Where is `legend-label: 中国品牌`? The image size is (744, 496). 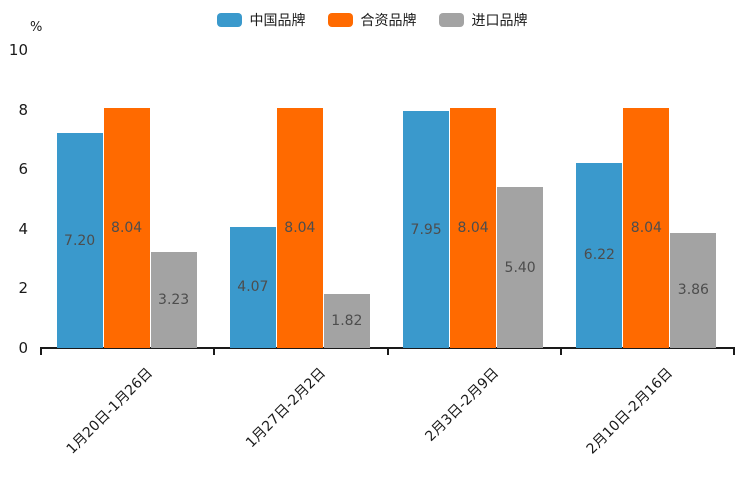
legend-label: 中国品牌 is located at coordinates (277, 21).